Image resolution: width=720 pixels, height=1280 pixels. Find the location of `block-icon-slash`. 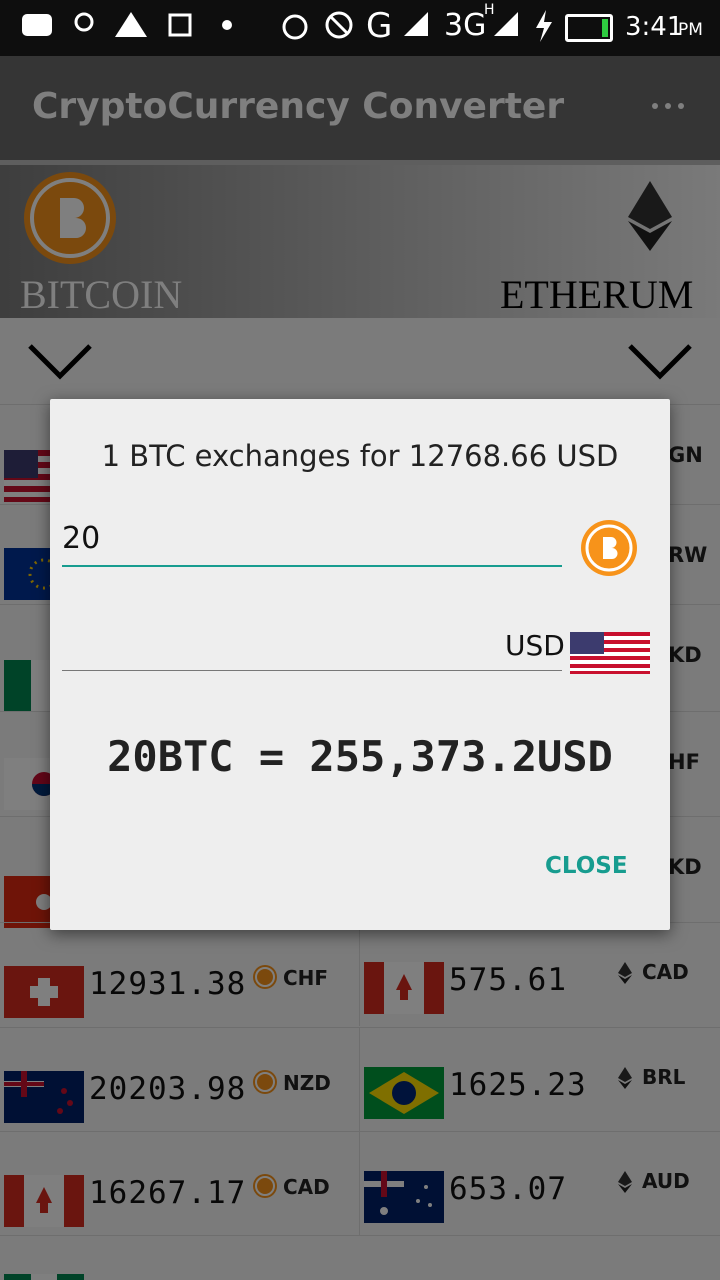

block-icon-slash is located at coordinates (339, 25).